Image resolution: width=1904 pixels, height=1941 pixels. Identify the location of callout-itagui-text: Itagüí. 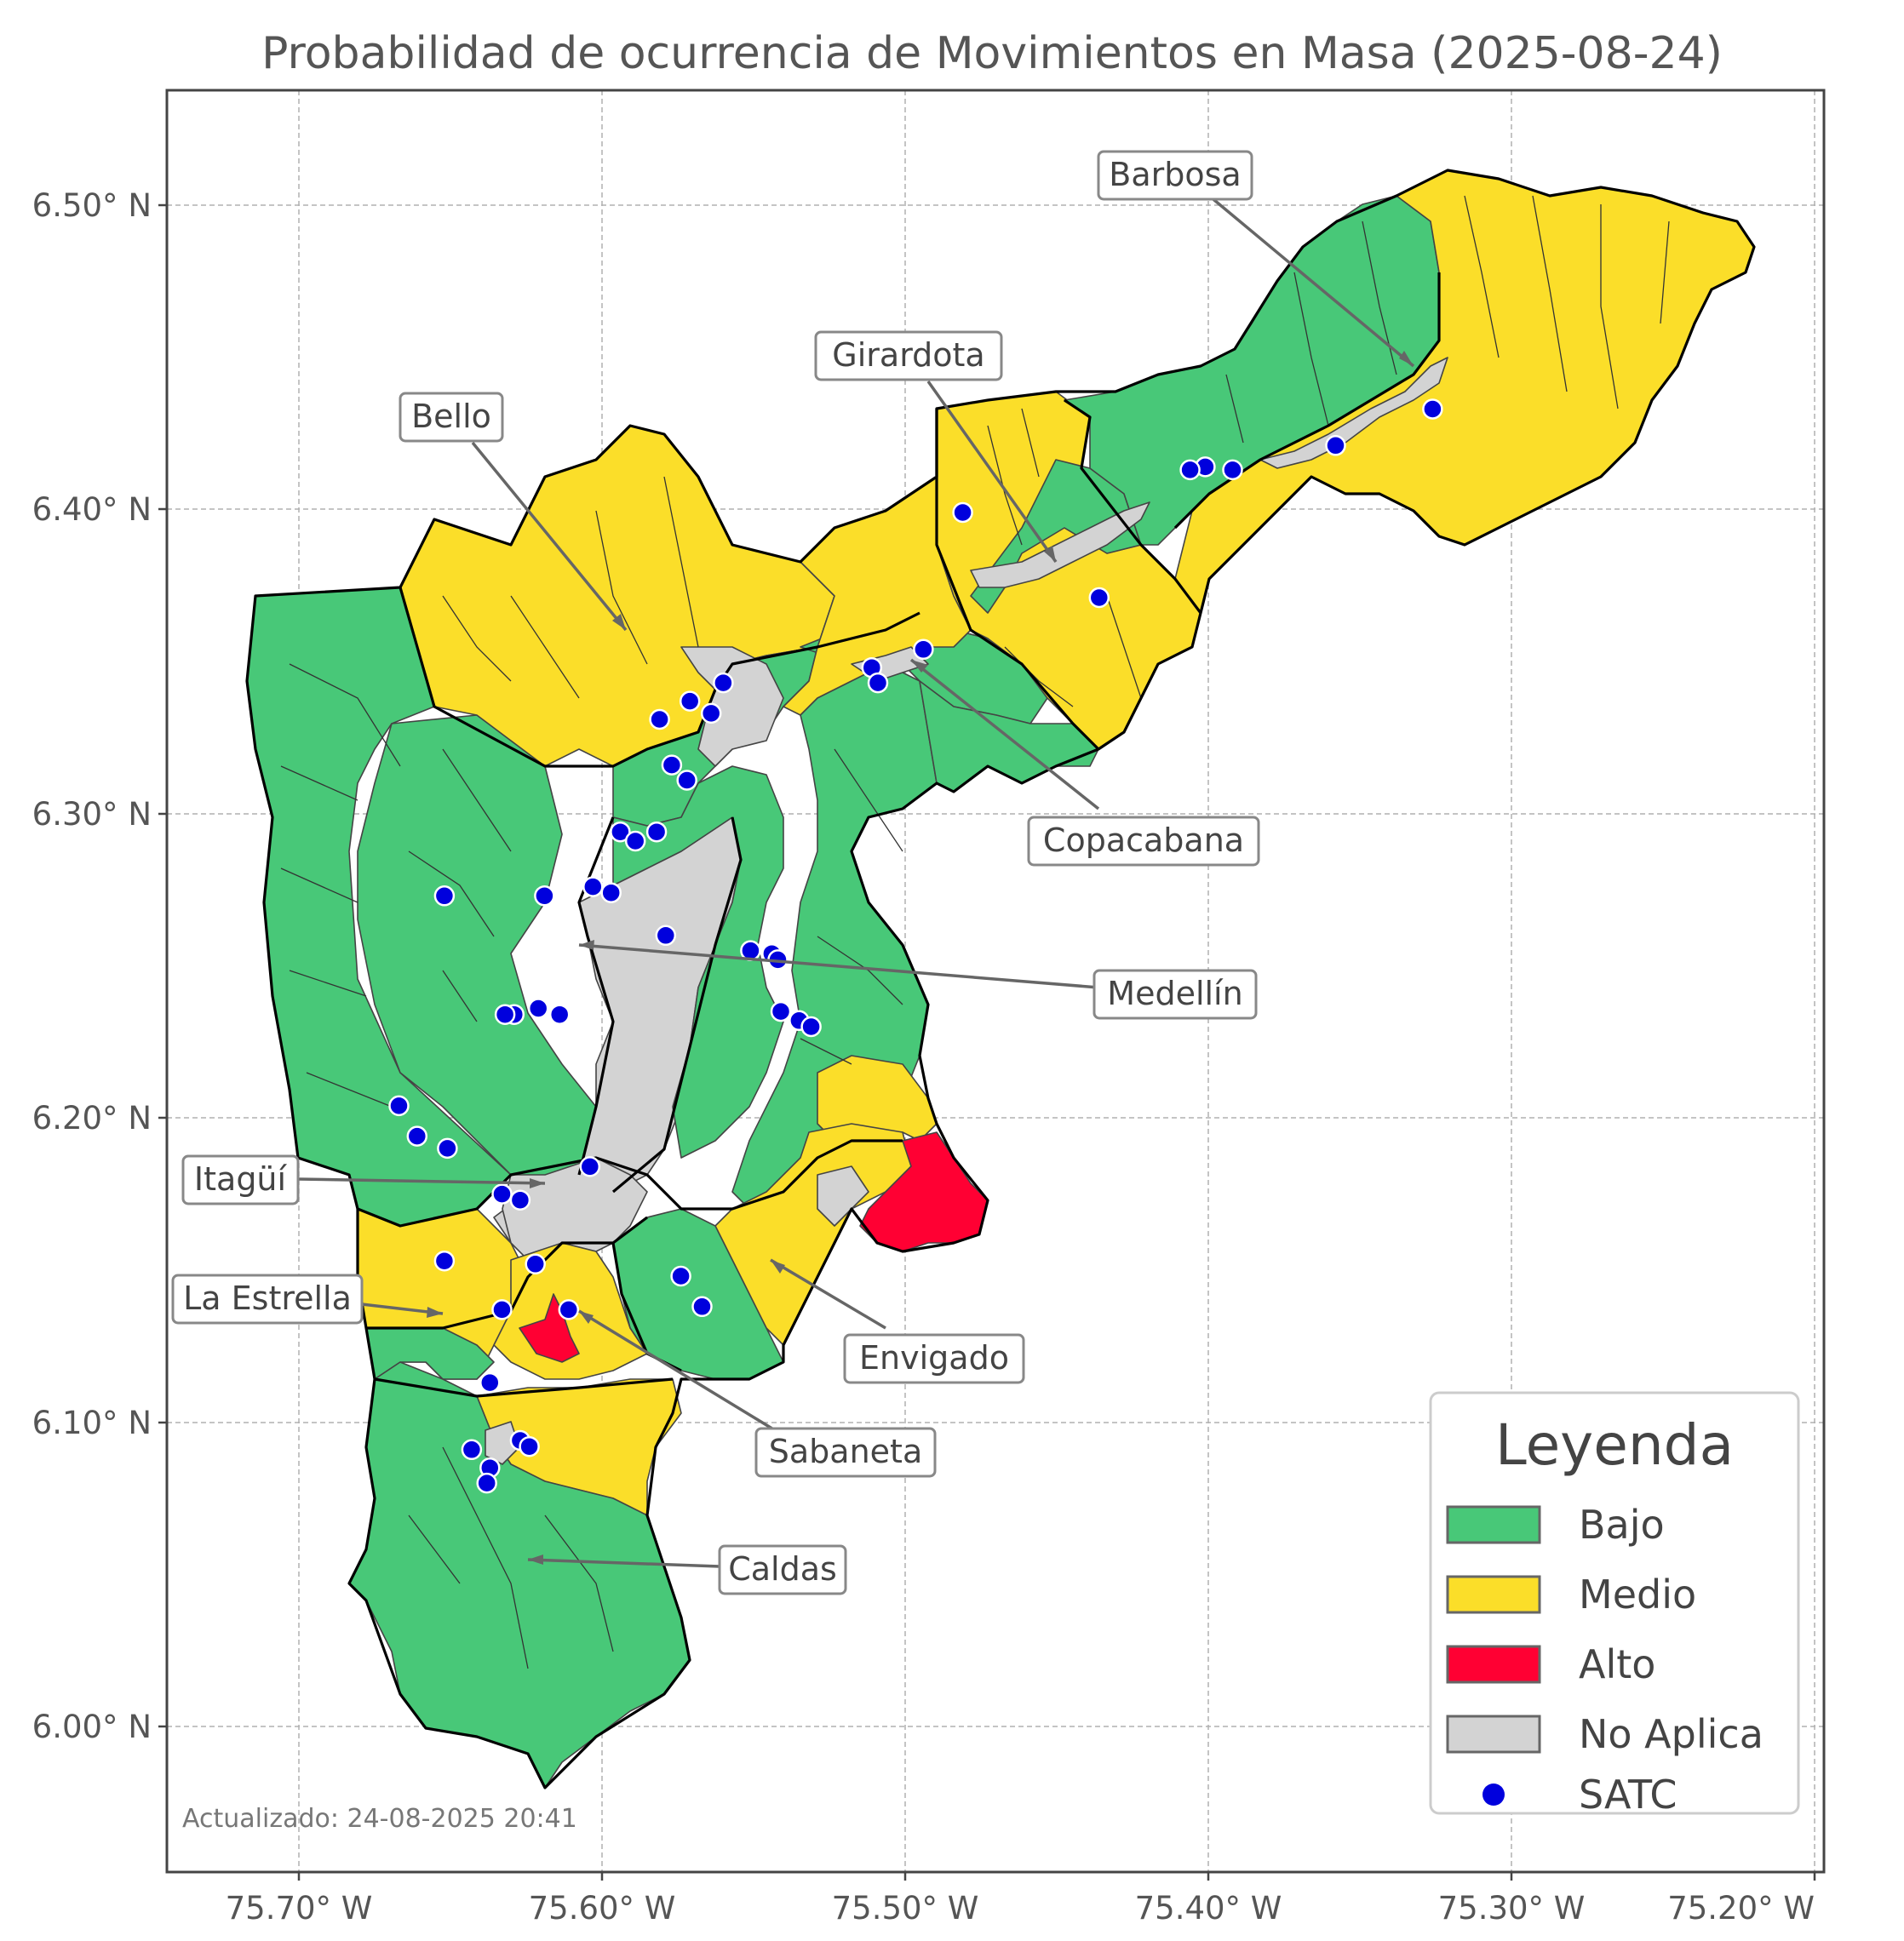
(241, 1179).